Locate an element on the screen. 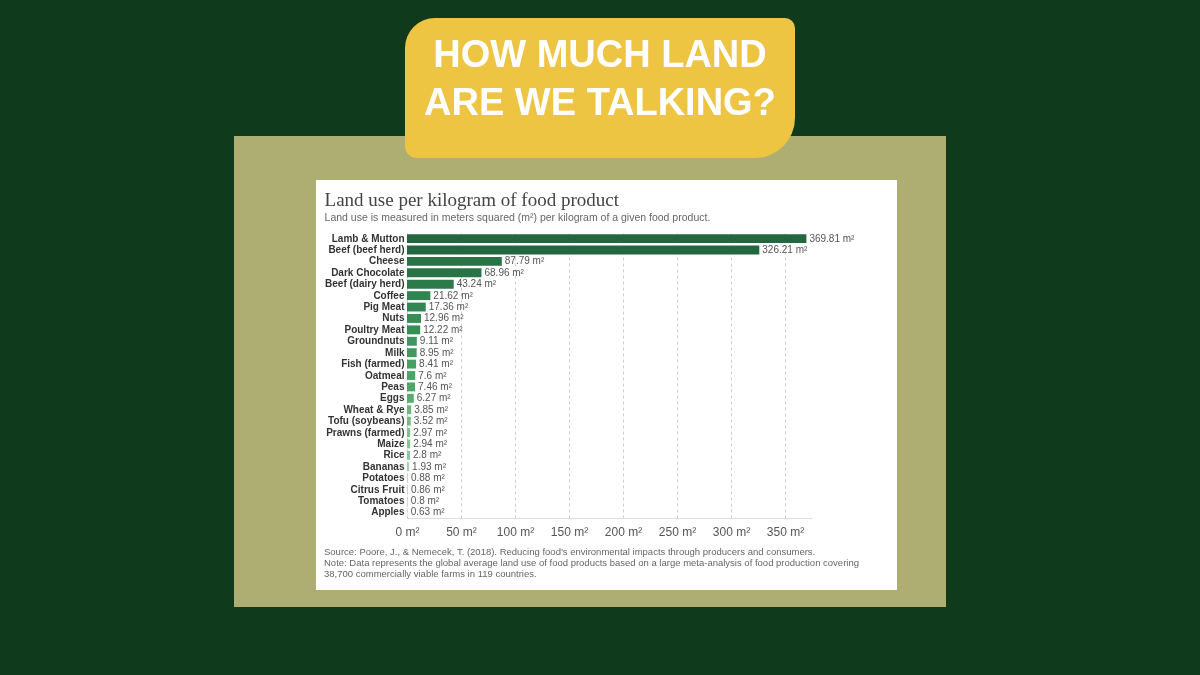 The height and width of the screenshot is (675, 1200). data-label: 0.63 m² is located at coordinates (428, 512).